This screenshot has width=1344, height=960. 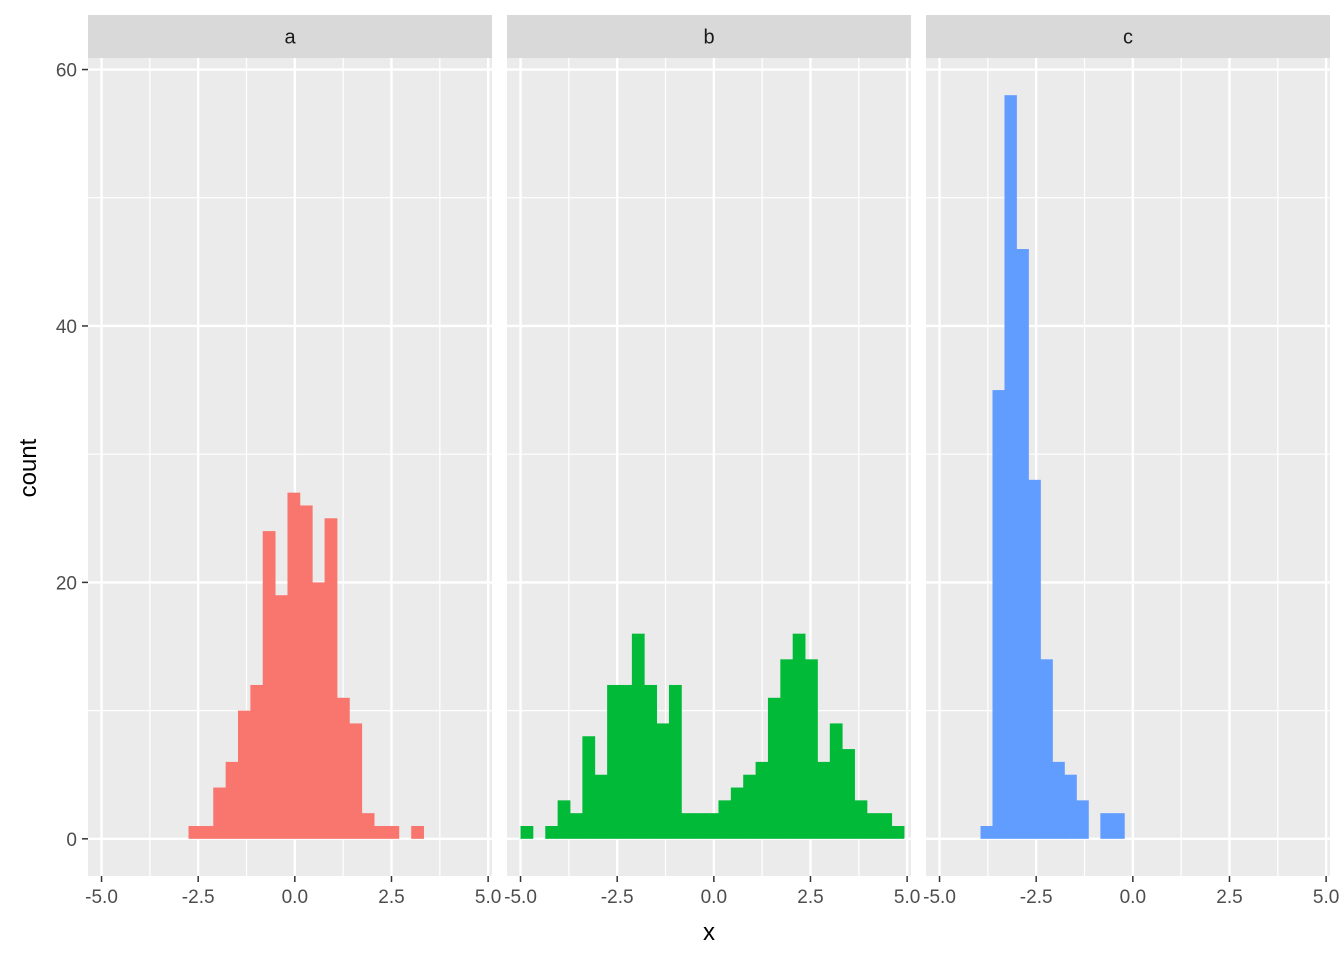 What do you see at coordinates (709, 932) in the screenshot?
I see `x-axis-title: x` at bounding box center [709, 932].